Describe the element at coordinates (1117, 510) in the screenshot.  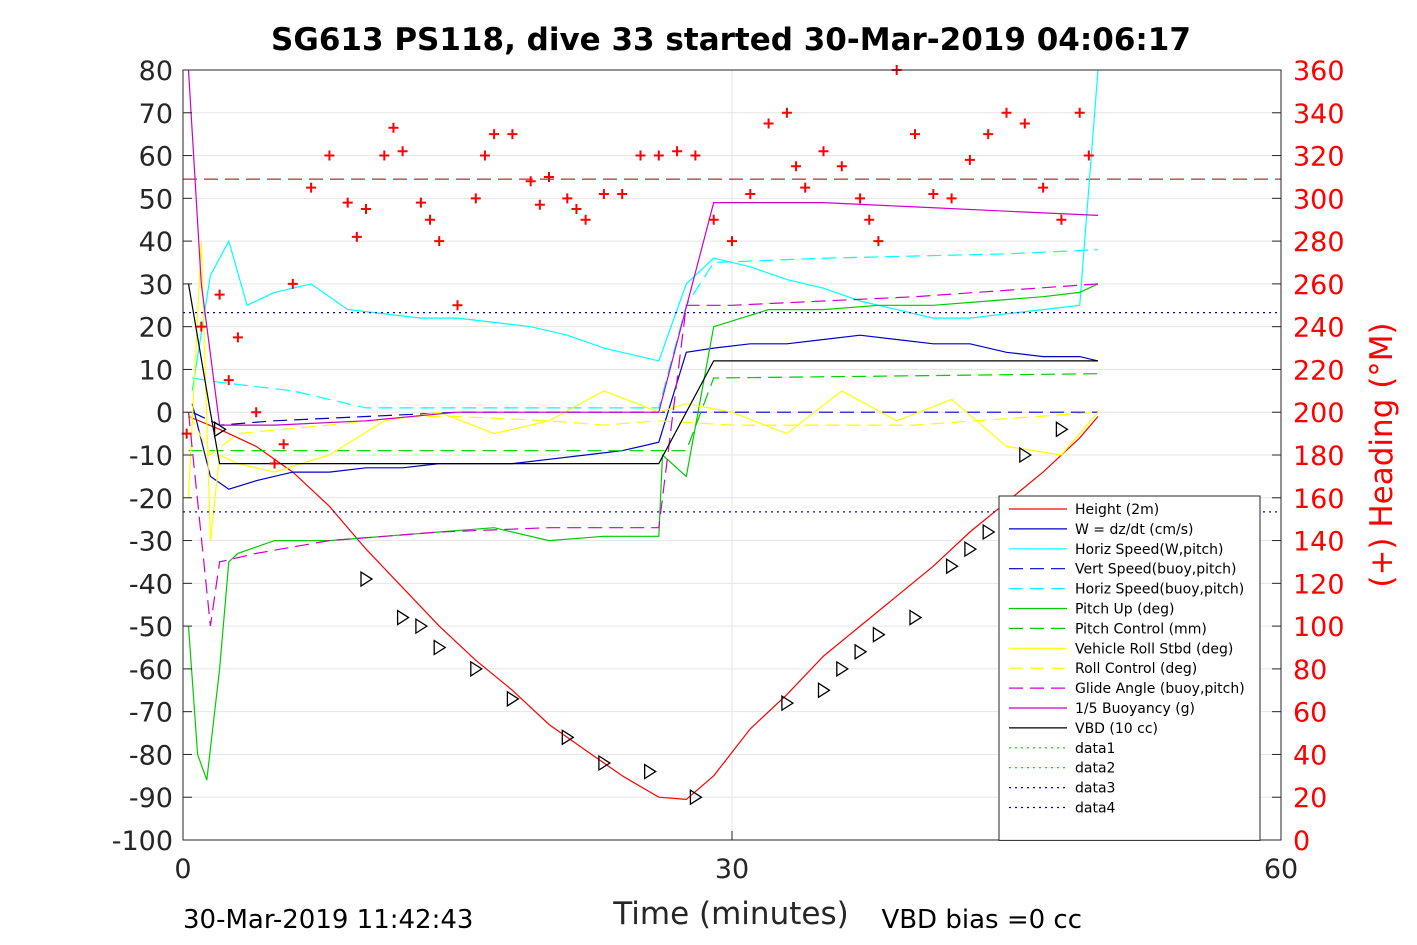
I see `legend-label: Height (2m)` at that location.